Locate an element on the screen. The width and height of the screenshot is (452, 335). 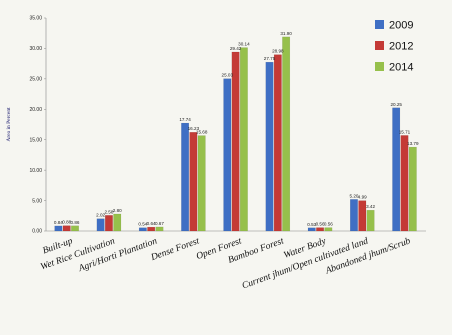
data-label: 2.58 is located at coordinates (108, 211).